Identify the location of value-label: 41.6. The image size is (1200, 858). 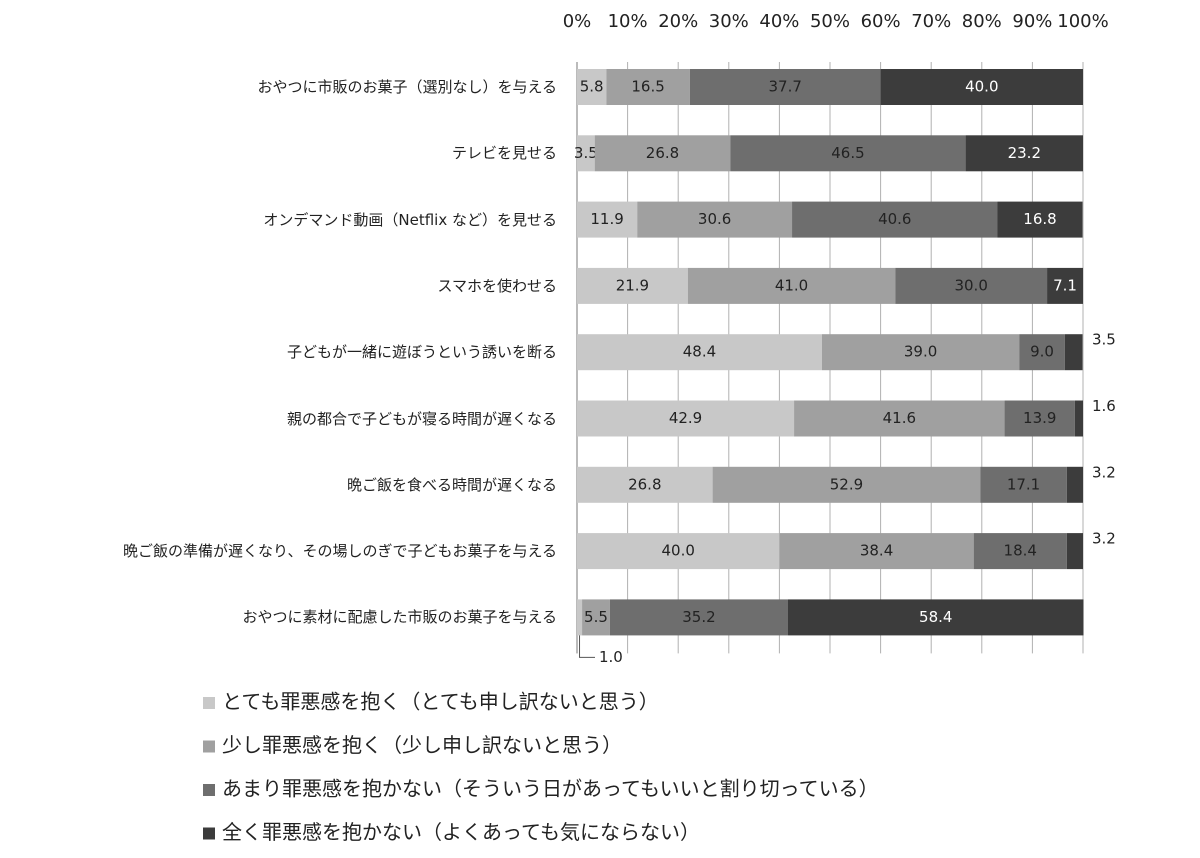
(899, 418).